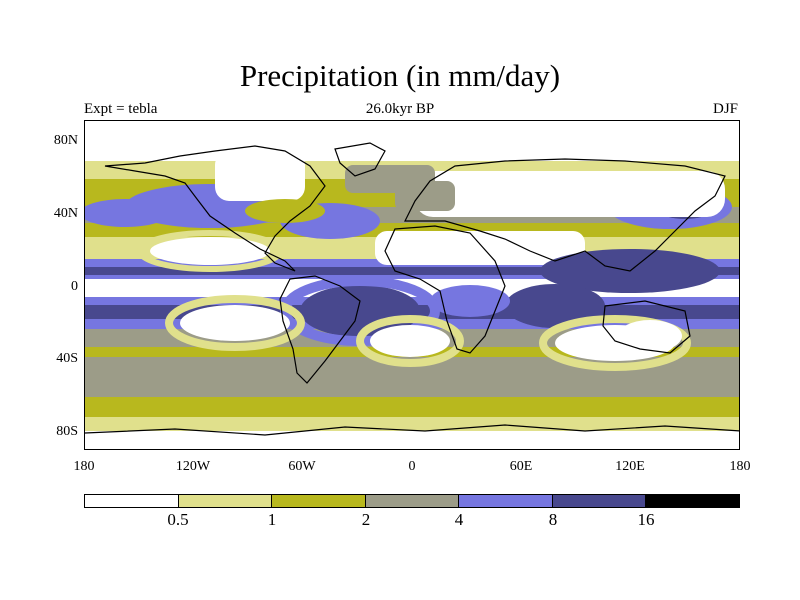  I want to click on lon-label-180e: 180, so click(740, 466).